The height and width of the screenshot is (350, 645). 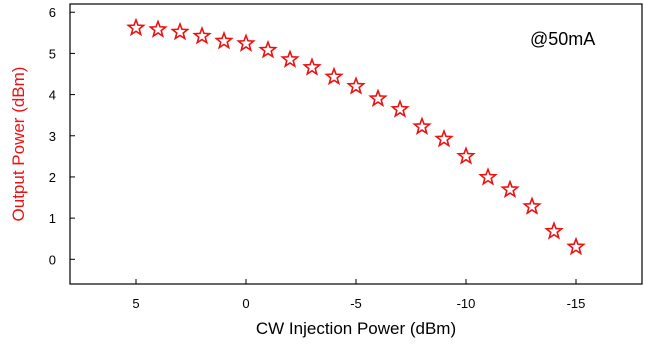 I want to click on x-axis: 5 0 -5 -10 -15, so click(x=358, y=295).